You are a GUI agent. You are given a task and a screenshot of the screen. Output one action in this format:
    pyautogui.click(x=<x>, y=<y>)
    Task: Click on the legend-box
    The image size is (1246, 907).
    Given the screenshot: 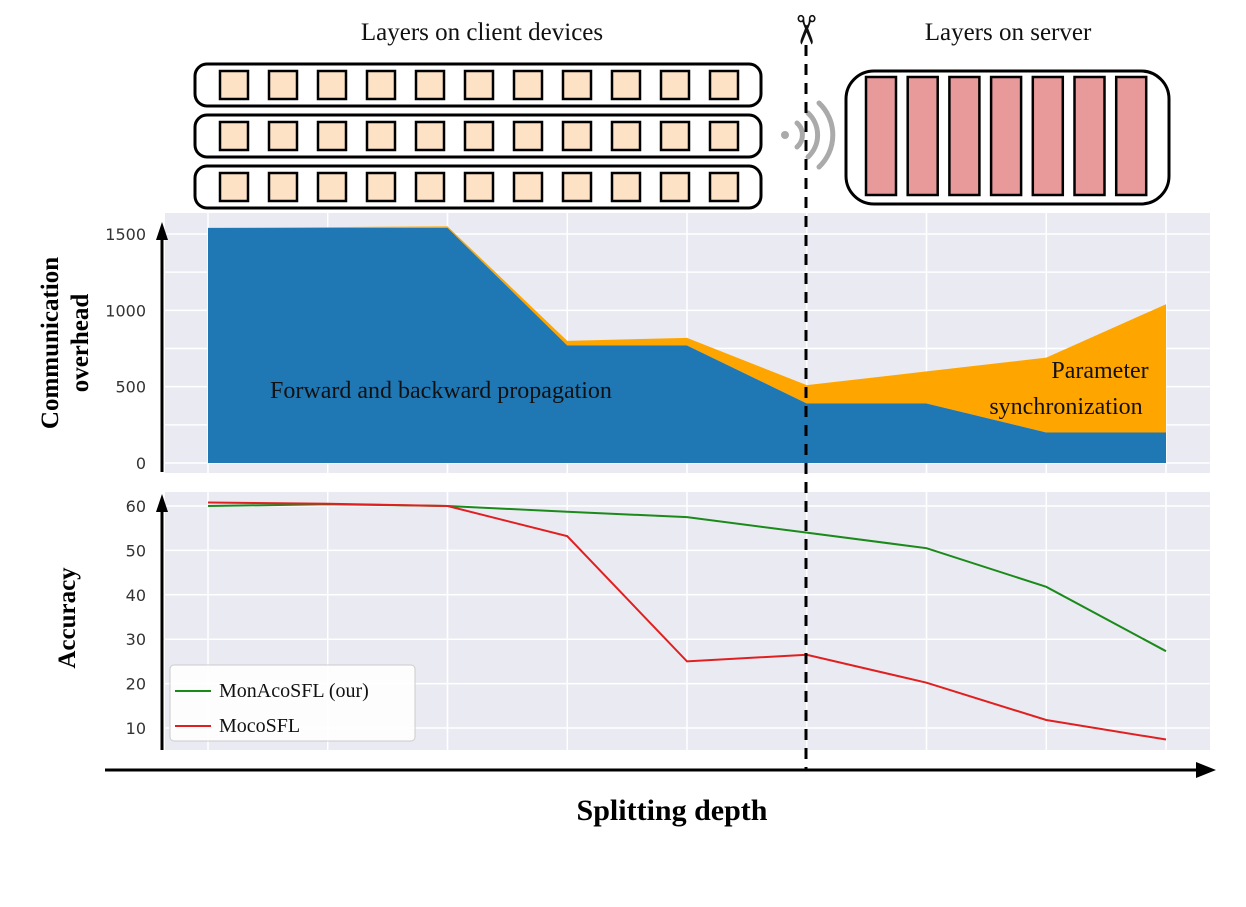 What is the action you would take?
    pyautogui.click(x=292, y=703)
    